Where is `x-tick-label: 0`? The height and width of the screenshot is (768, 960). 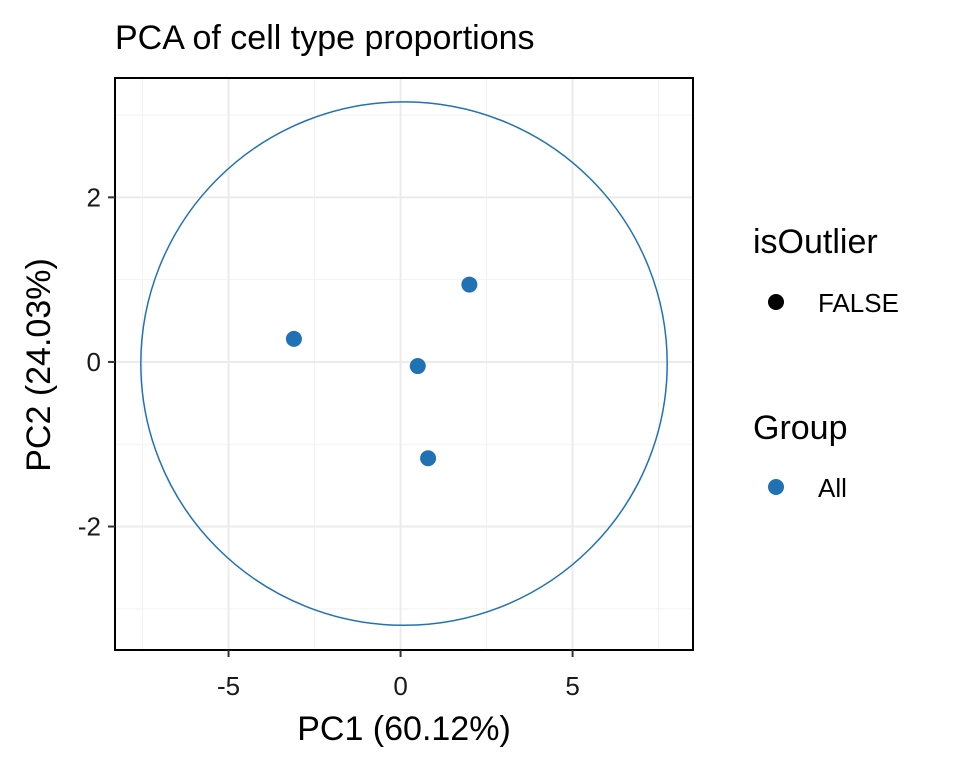 x-tick-label: 0 is located at coordinates (400, 686).